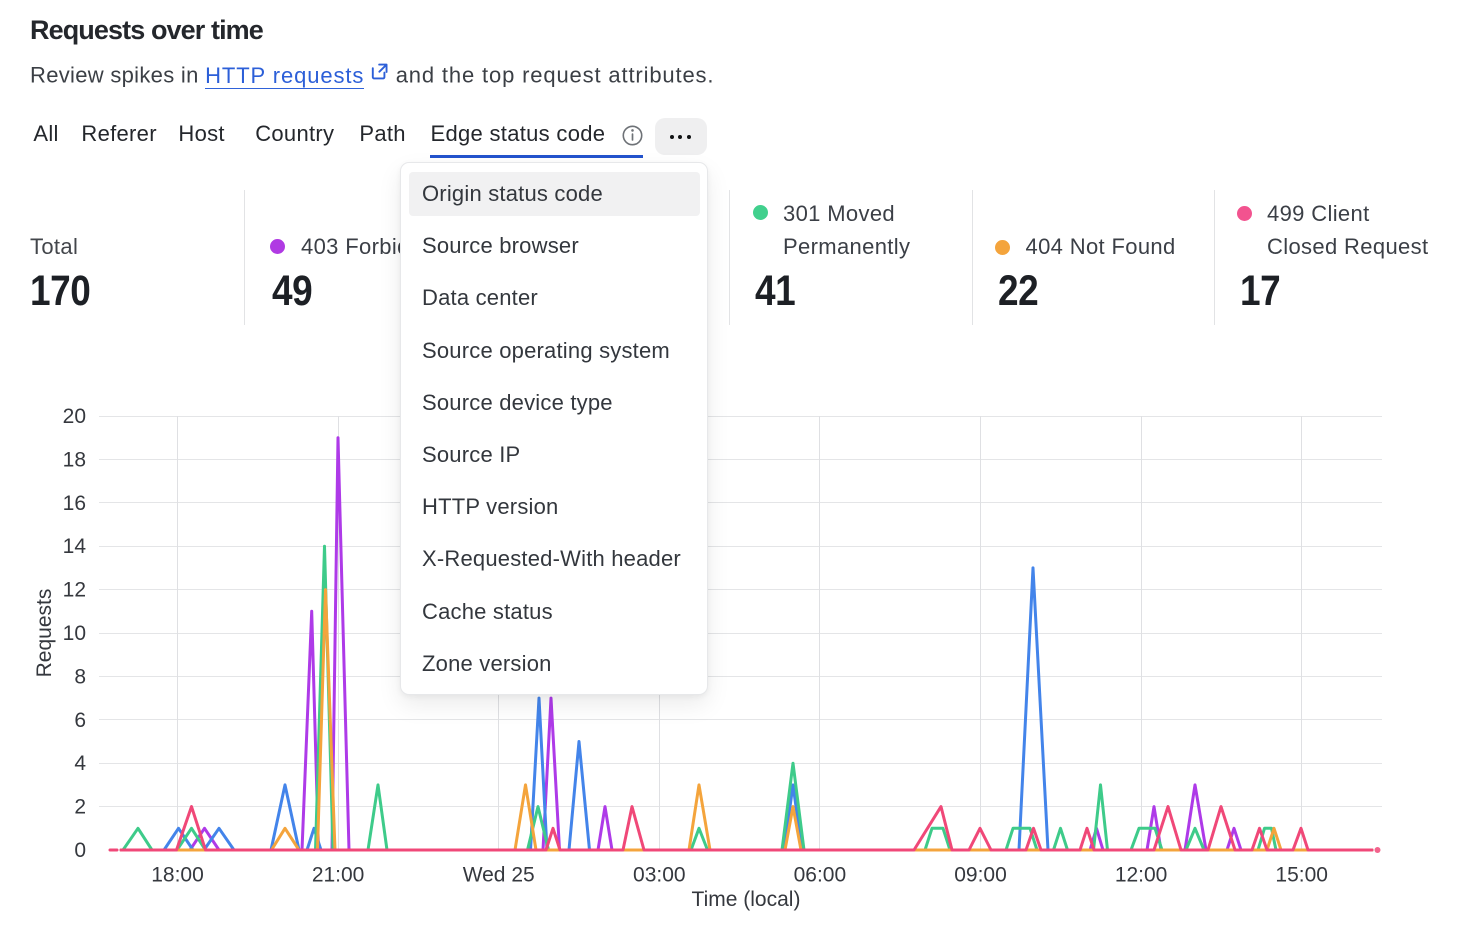 The width and height of the screenshot is (1458, 940). I want to click on svg-text: Time (local), so click(746, 899).